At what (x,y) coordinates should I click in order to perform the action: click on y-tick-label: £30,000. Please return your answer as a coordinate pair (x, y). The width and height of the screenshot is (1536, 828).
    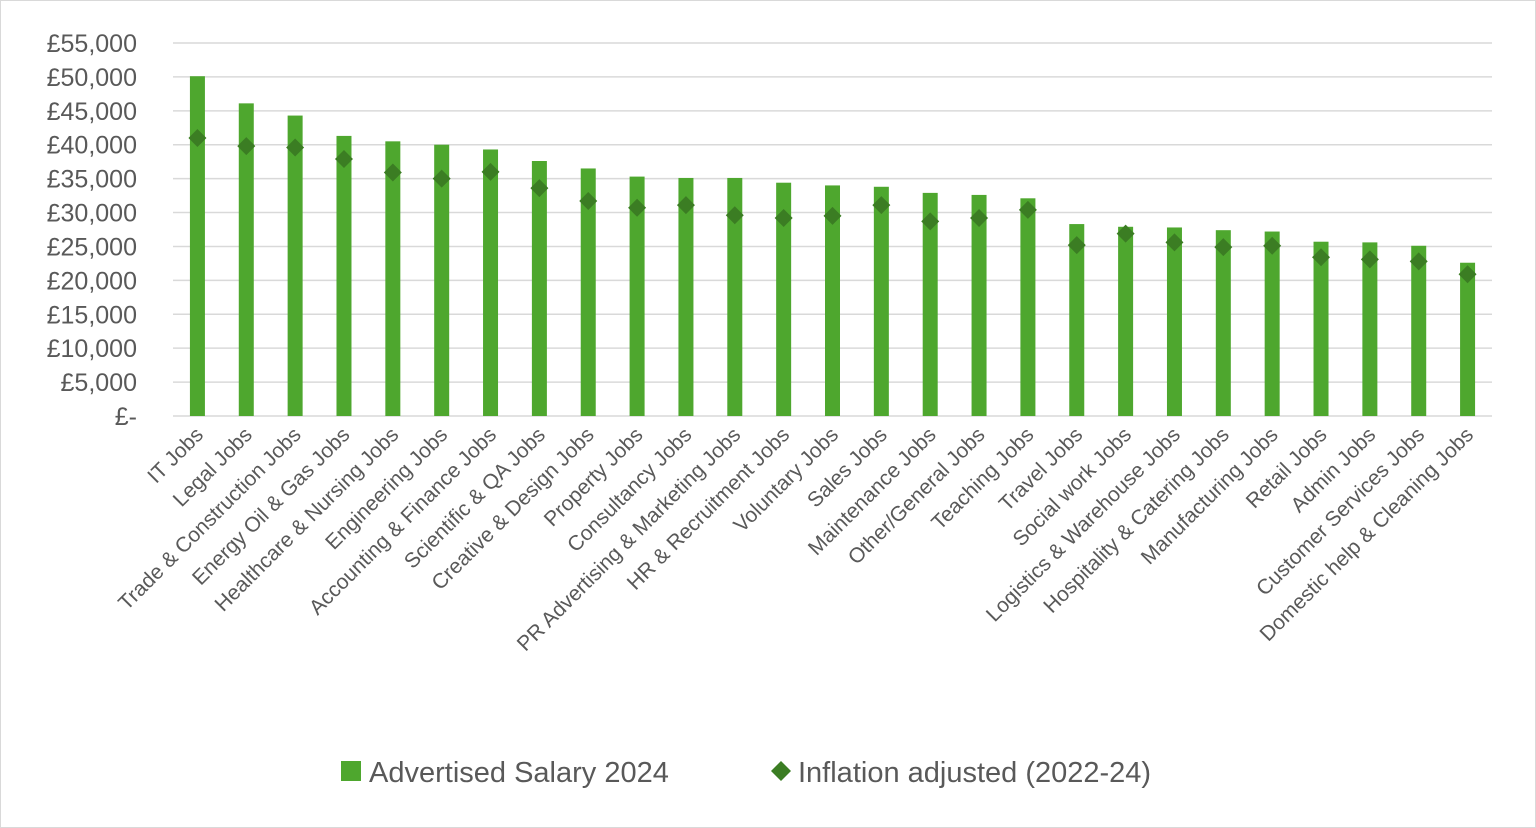
    Looking at the image, I should click on (92, 214).